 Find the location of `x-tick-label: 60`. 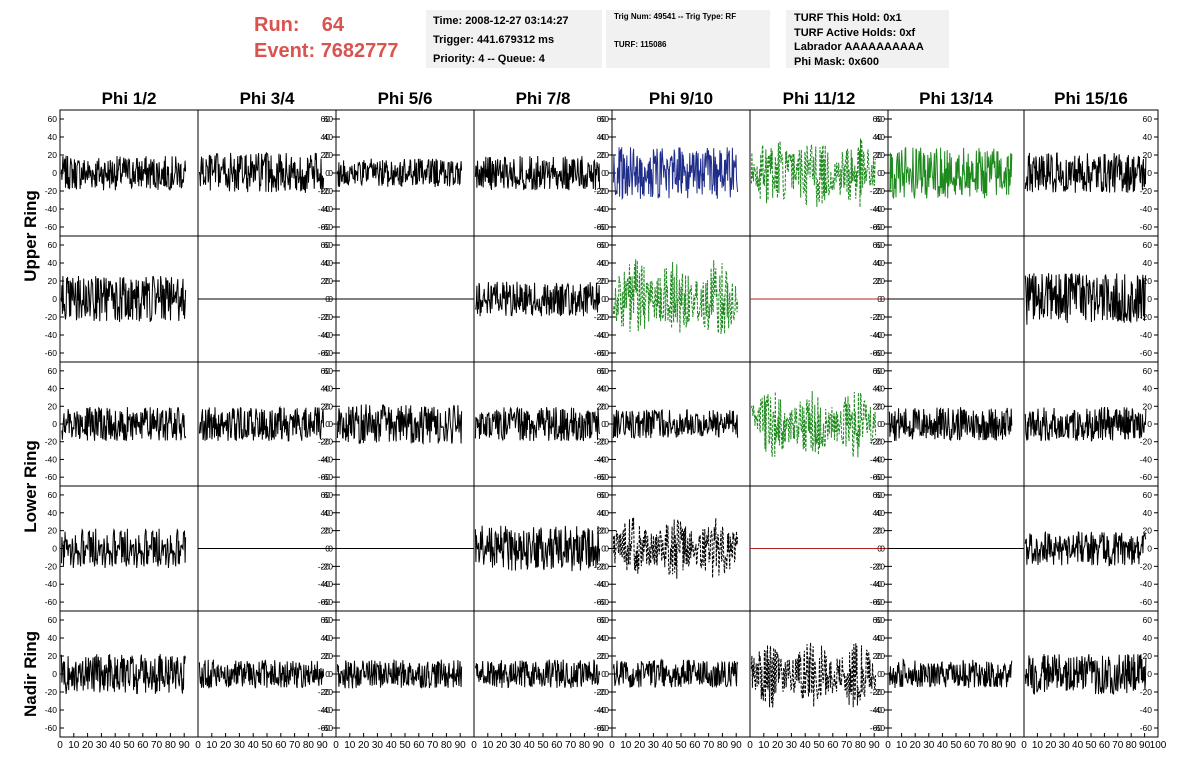

x-tick-label: 60 is located at coordinates (557, 745).